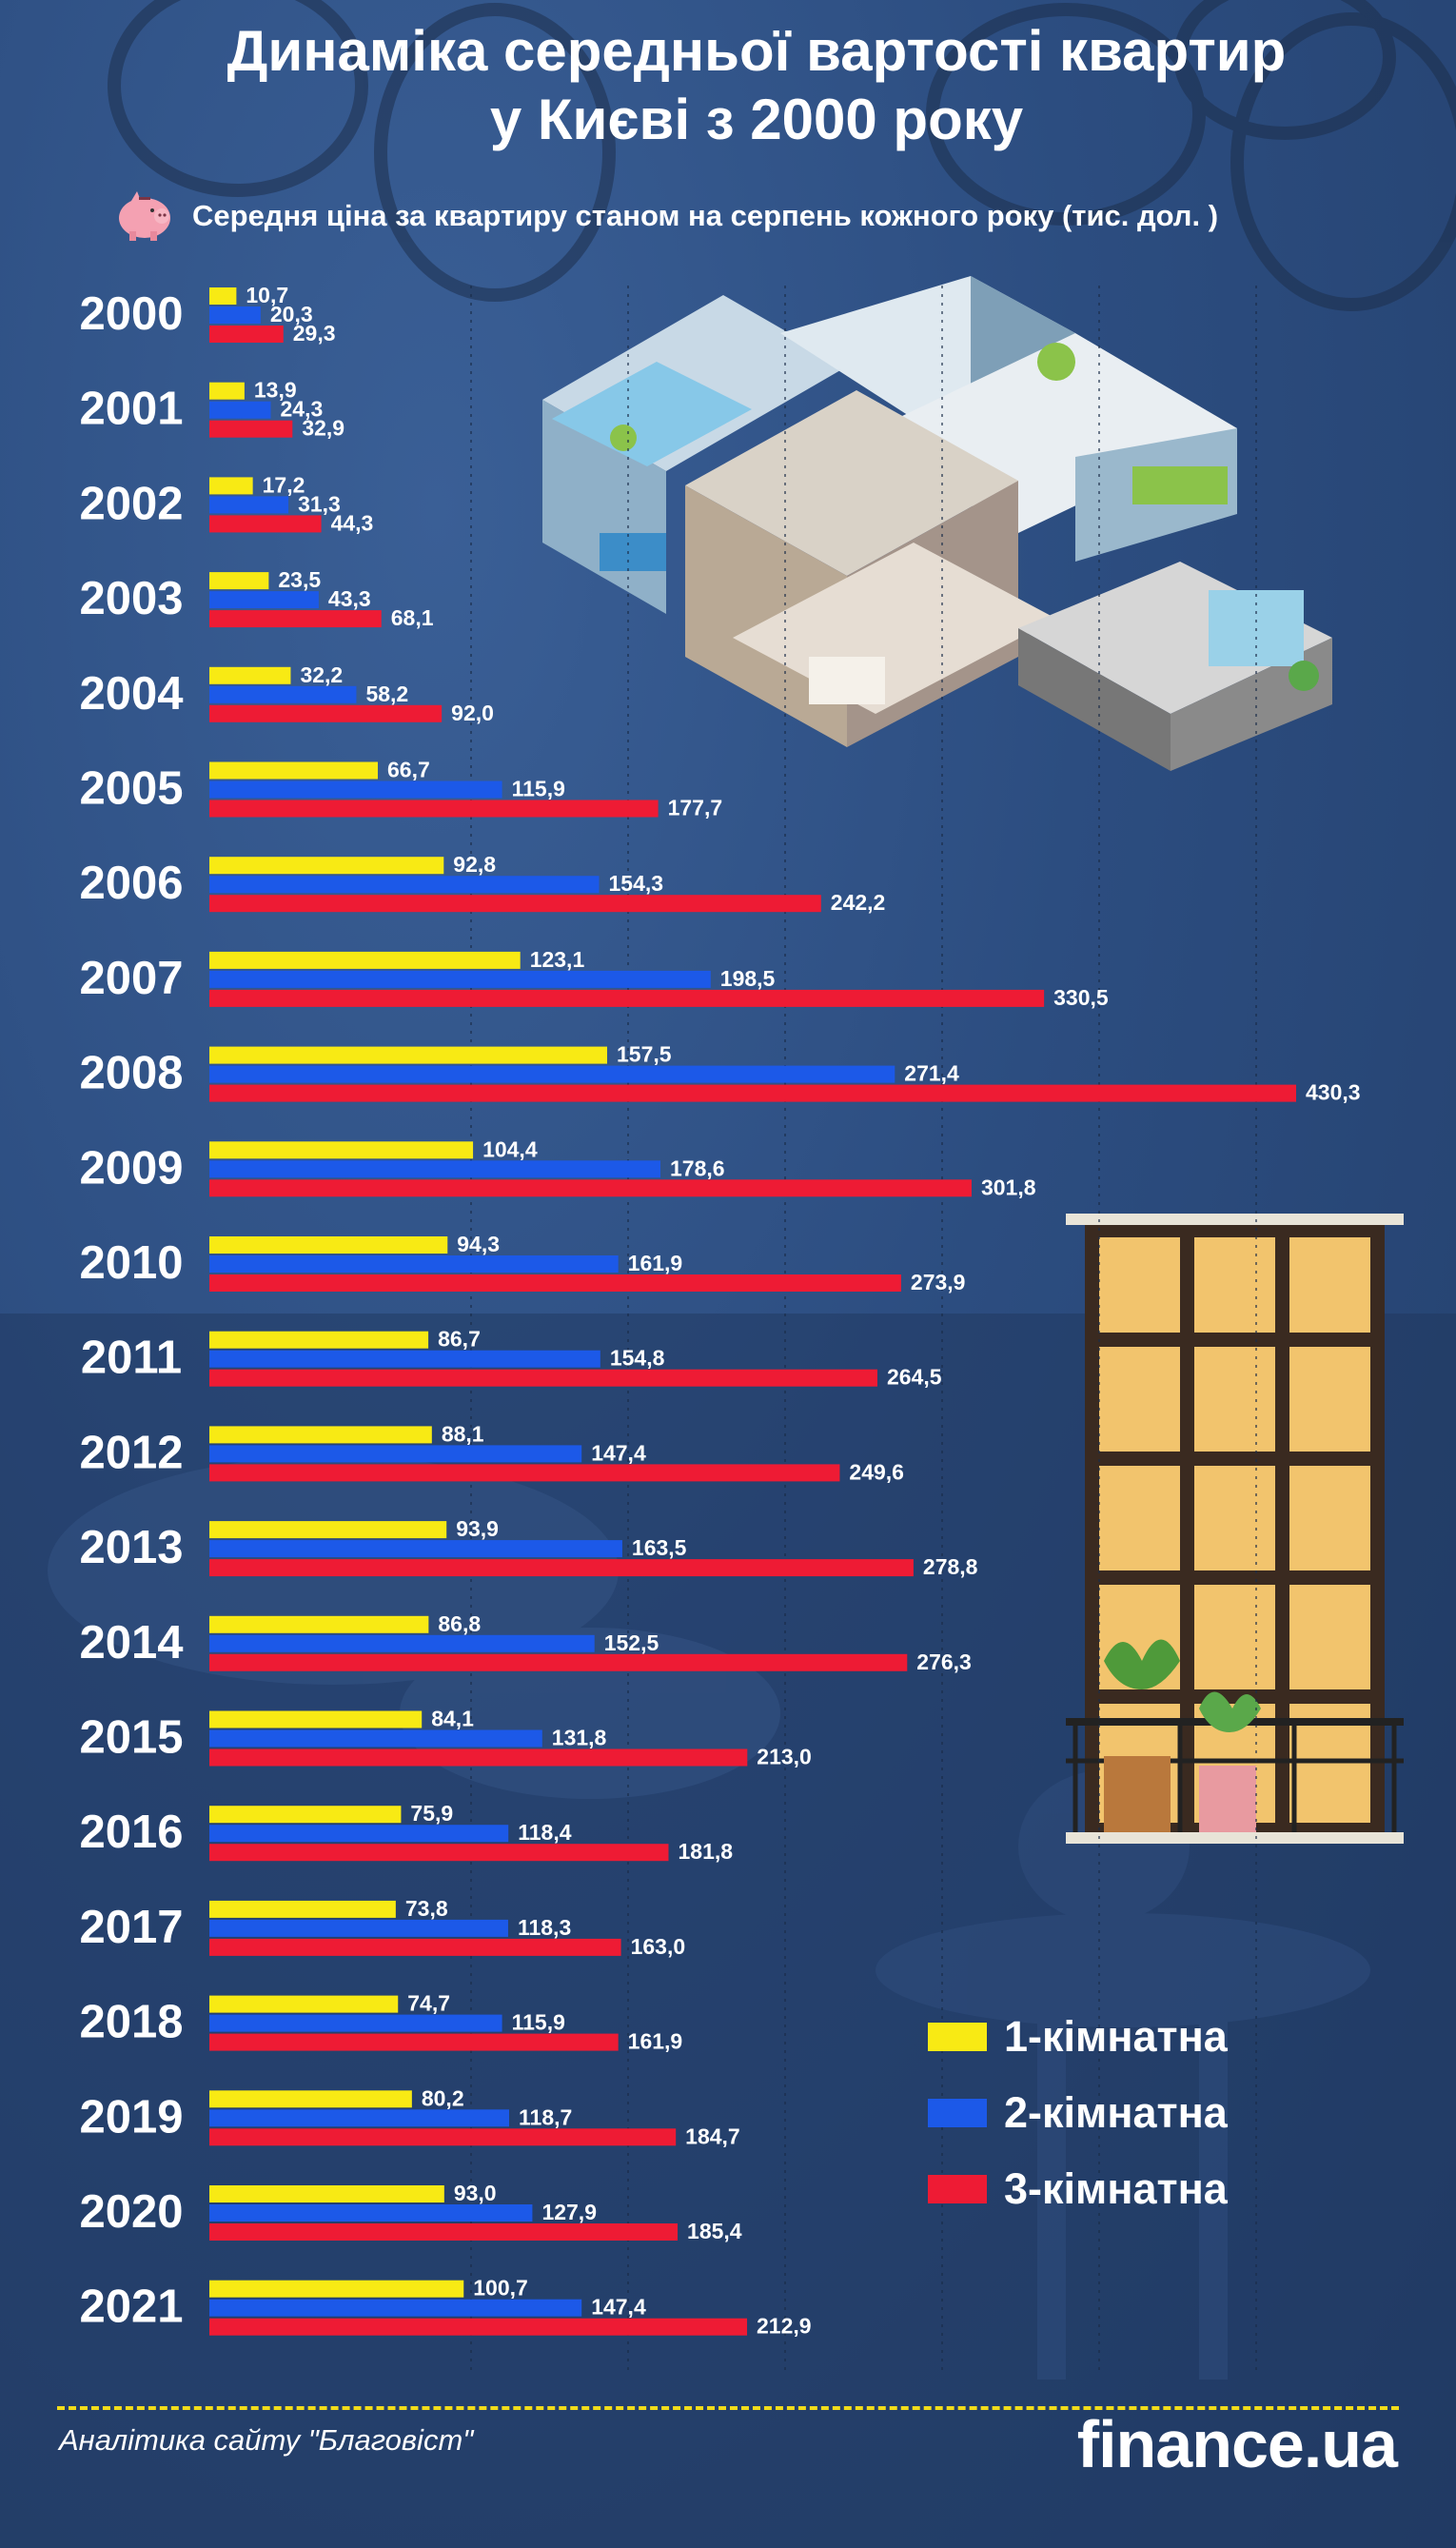 The height and width of the screenshot is (2548, 1456). Describe the element at coordinates (544, 1927) in the screenshot. I see `data-label: 118,3` at that location.